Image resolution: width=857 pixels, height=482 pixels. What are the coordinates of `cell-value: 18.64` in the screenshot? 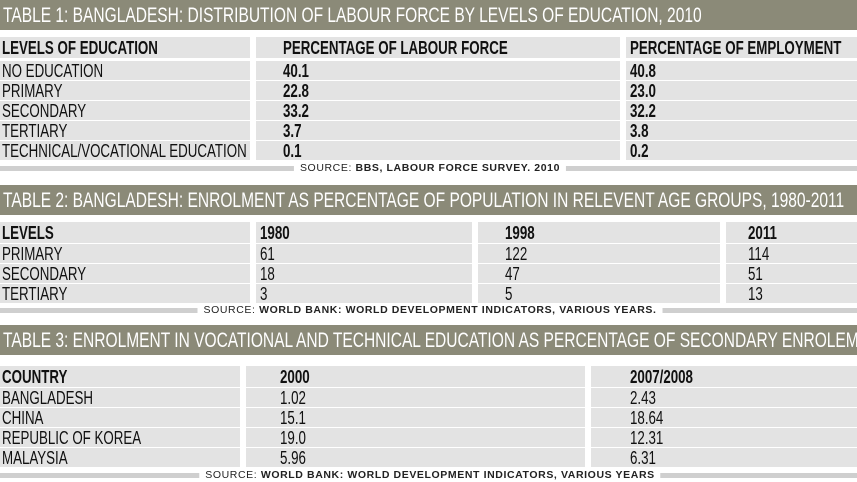 It's located at (647, 418).